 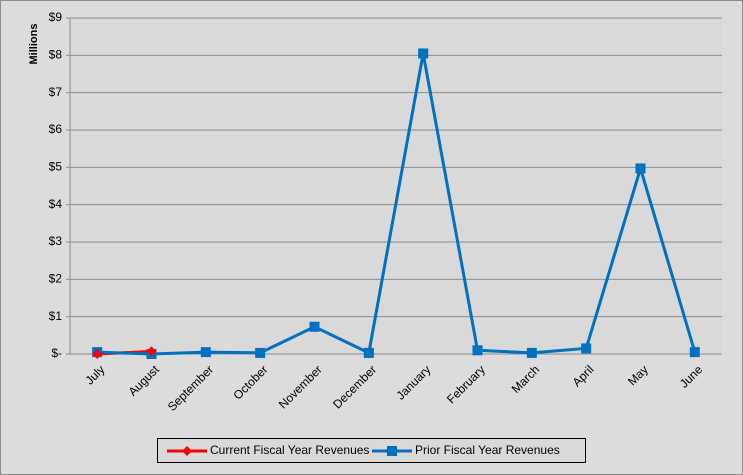 What do you see at coordinates (56, 204) in the screenshot?
I see `y-tick-label: $4` at bounding box center [56, 204].